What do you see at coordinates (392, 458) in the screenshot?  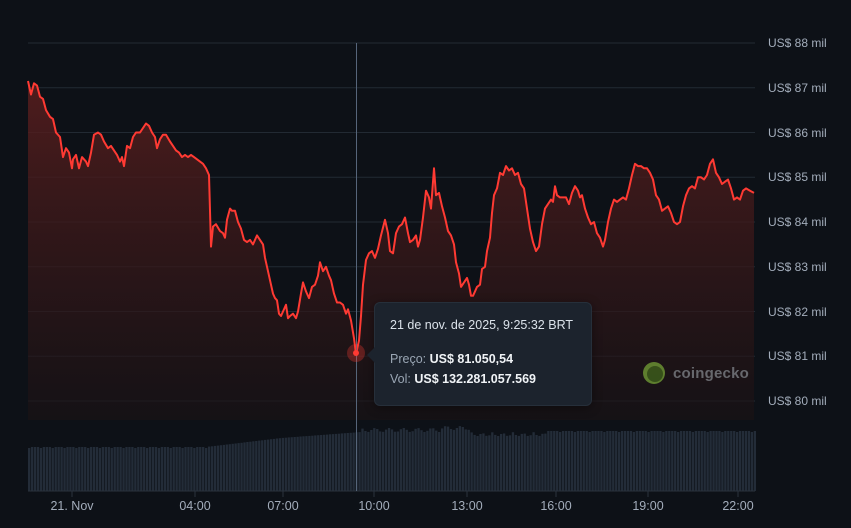 I see `volume-bars` at bounding box center [392, 458].